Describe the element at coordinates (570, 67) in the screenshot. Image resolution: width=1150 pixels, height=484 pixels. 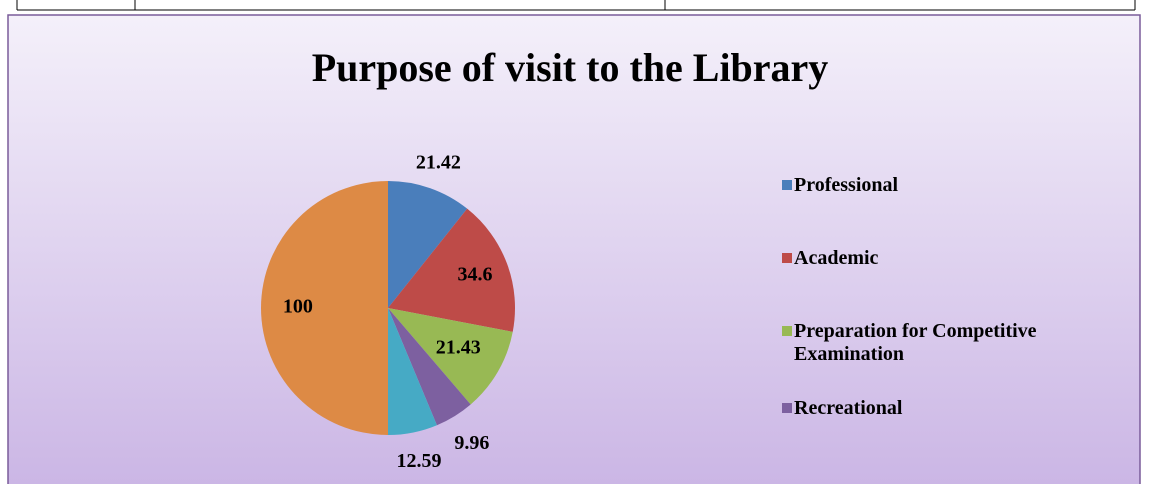
I see `chart-title: Purpose of visit to the Library` at that location.